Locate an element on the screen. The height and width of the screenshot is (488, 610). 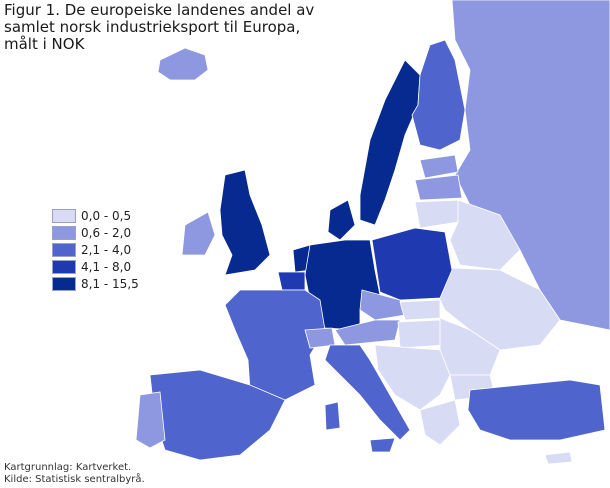
country-poland is located at coordinates (412, 264).